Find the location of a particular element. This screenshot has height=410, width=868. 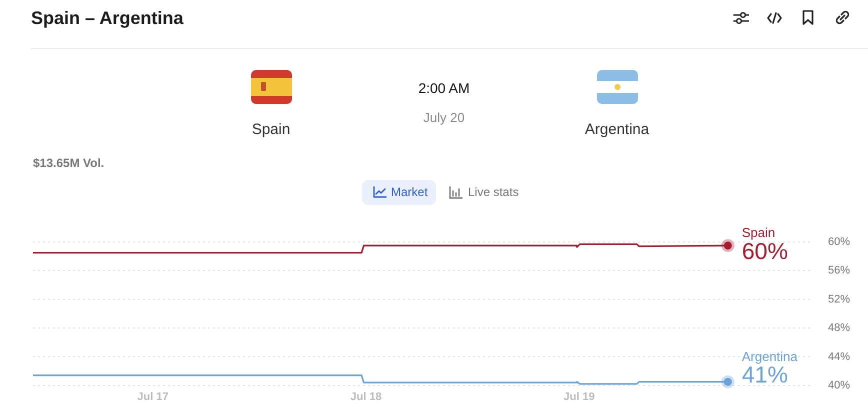

y-tick-label: 44% is located at coordinates (839, 356).